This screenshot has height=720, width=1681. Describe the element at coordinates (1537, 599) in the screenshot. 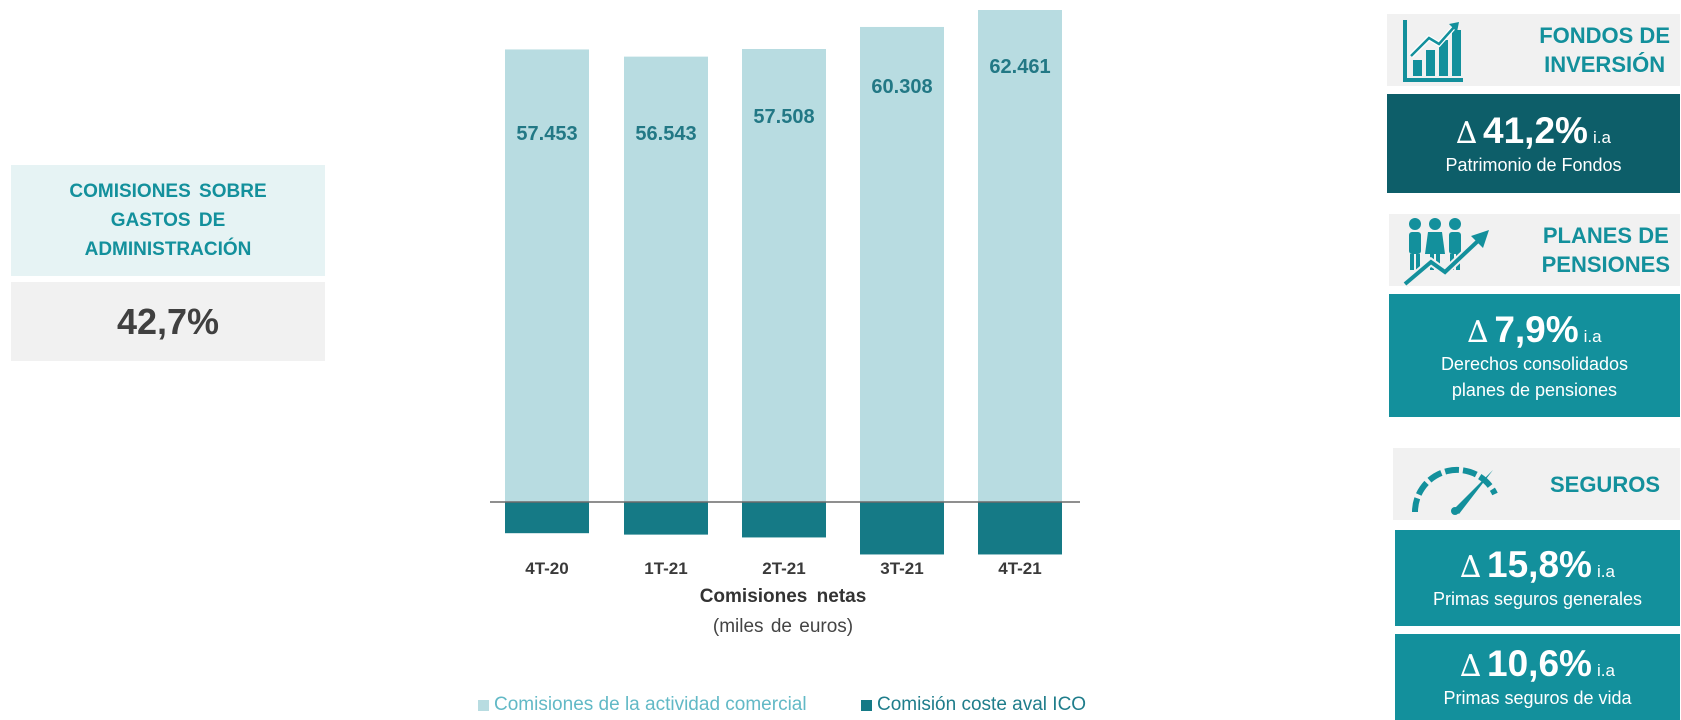

I see `general-insurance-description: Primas seguros generales` at that location.